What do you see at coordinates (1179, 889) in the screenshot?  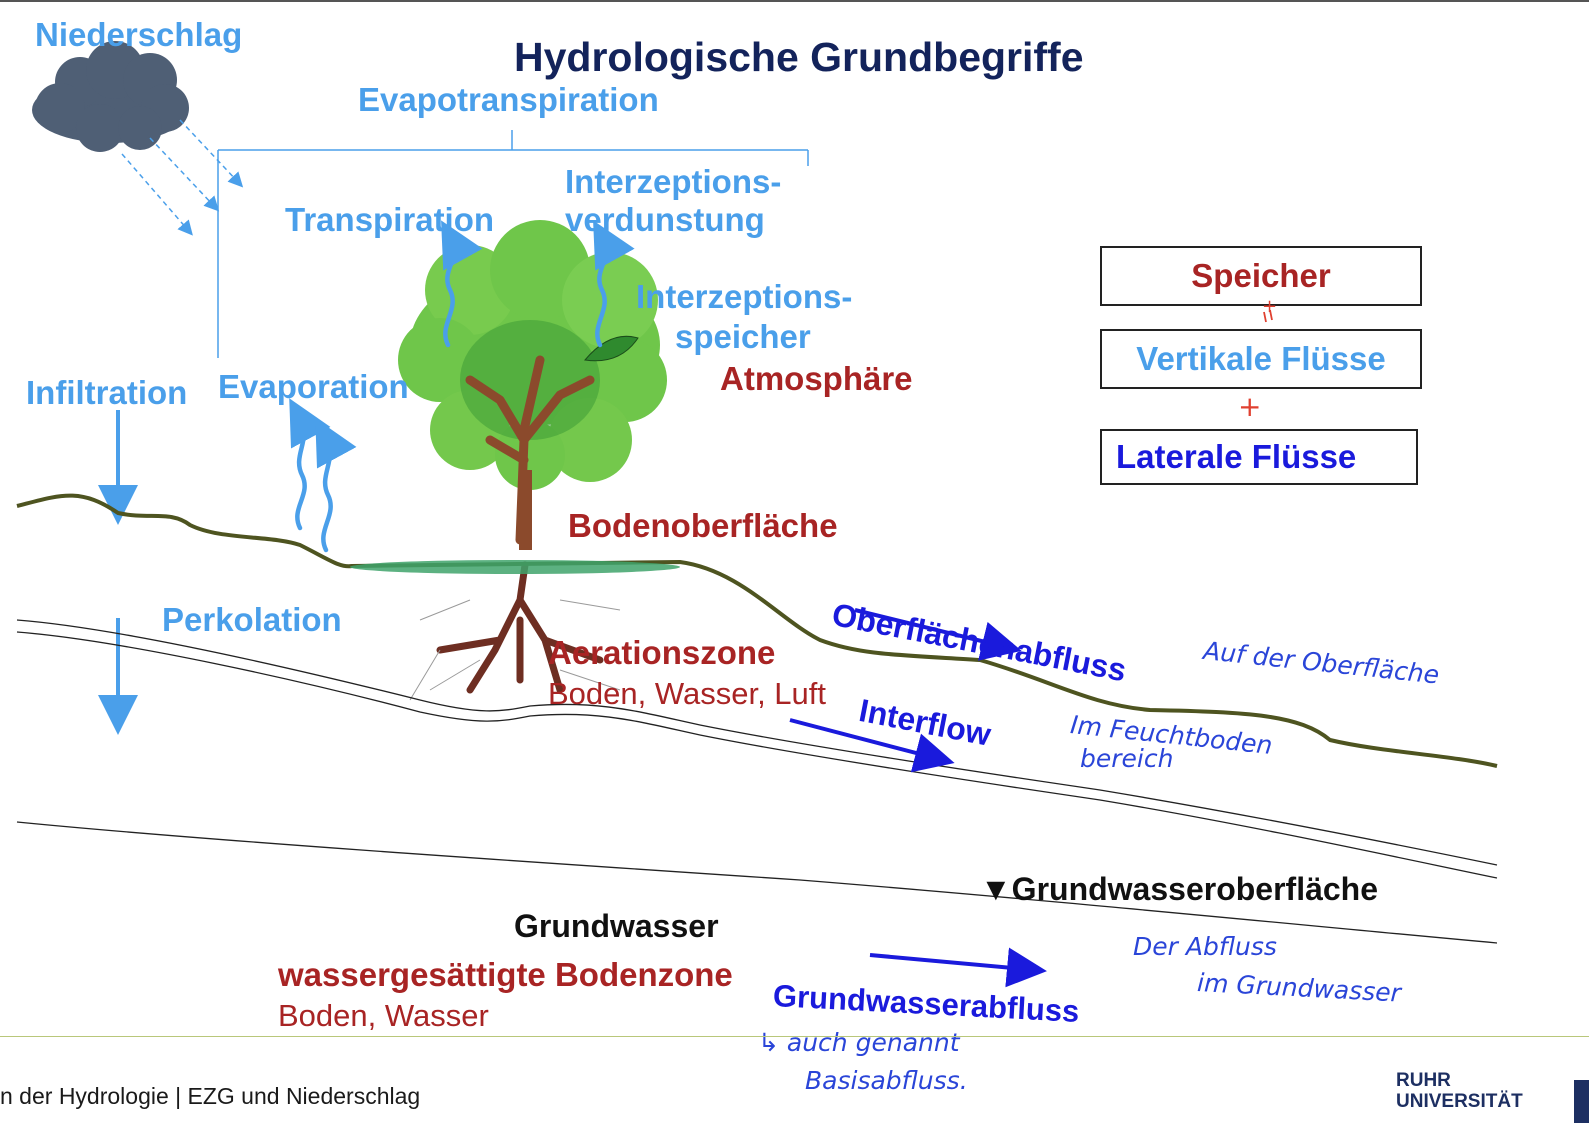 I see `label-grundwasseroberflaeche: ▼Grundwasseroberfläche` at bounding box center [1179, 889].